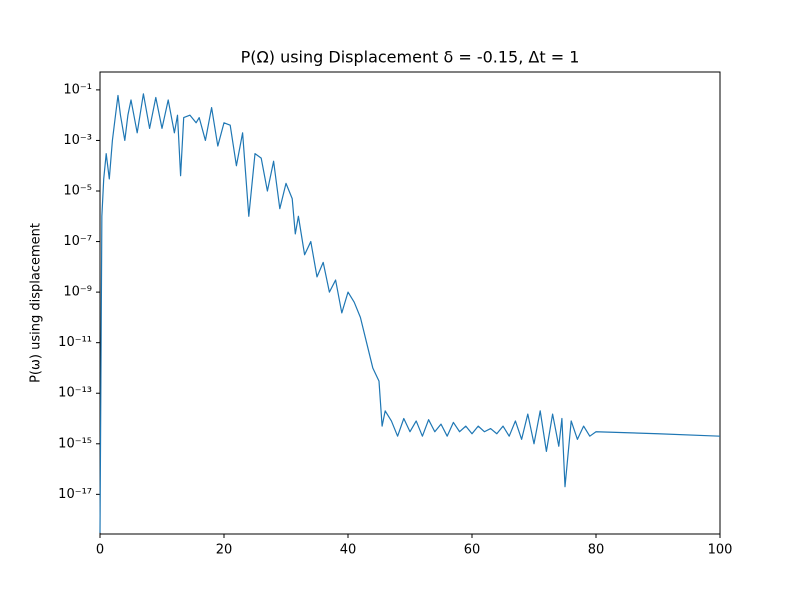 This screenshot has height=600, width=800. Describe the element at coordinates (36, 303) in the screenshot. I see `y-axis-label: P(ω) using displacement` at that location.